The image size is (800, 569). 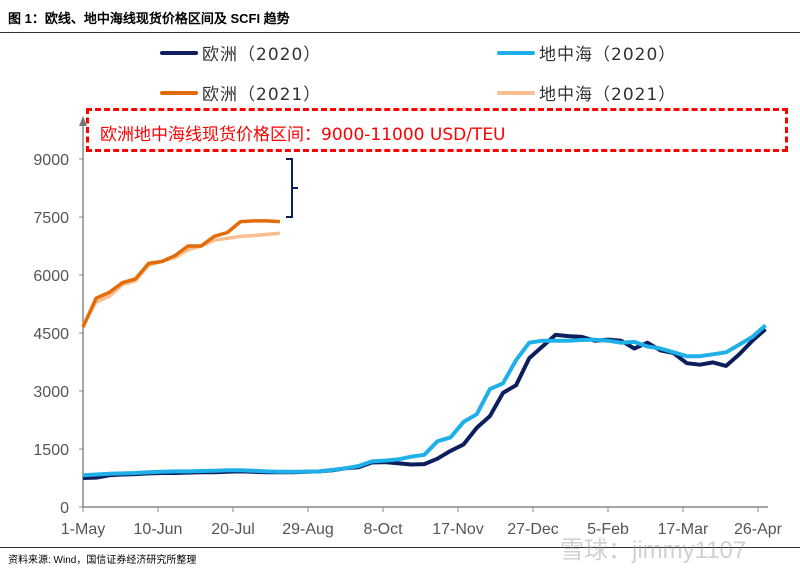 What do you see at coordinates (51, 392) in the screenshot?
I see `y-tick-label: 3000` at bounding box center [51, 392].